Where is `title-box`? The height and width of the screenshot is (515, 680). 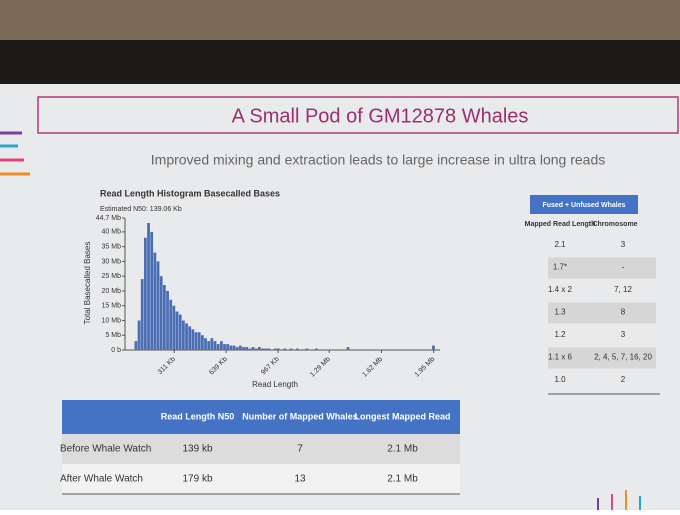
title-box is located at coordinates (358, 115).